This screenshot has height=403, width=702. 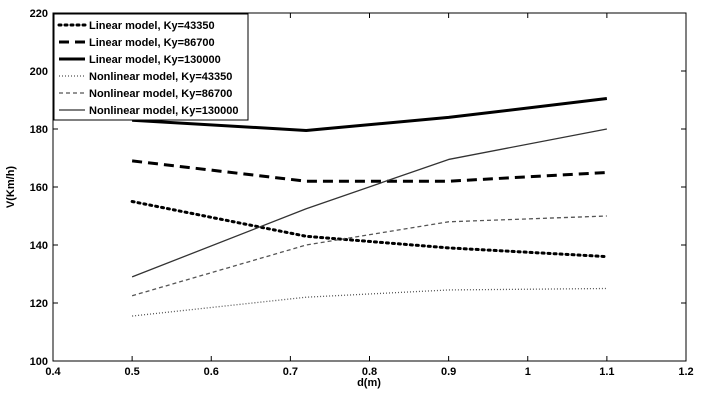 I want to click on x-tick-label: 0.8, so click(x=369, y=372).